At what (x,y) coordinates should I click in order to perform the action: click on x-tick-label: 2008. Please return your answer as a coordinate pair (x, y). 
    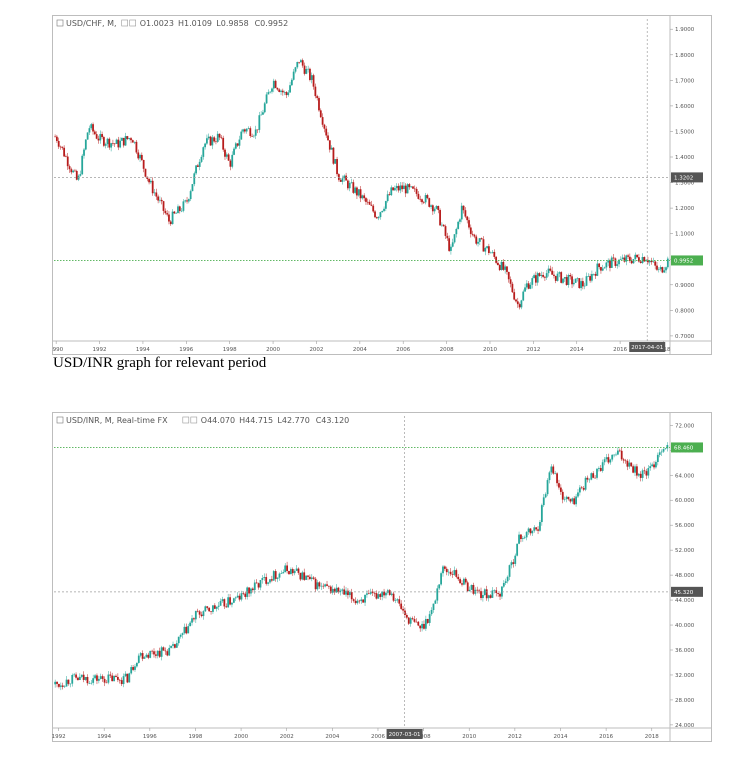
    Looking at the image, I should click on (424, 737).